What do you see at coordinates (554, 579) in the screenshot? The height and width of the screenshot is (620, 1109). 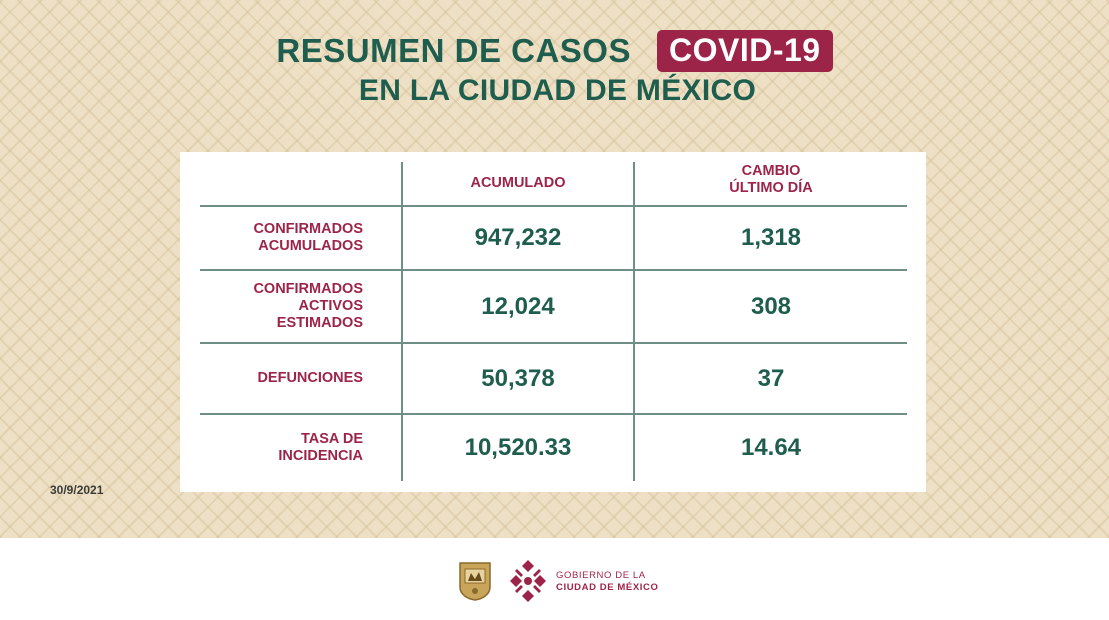 I see `footer: GOBIERNO DE LA CIUDAD DE MÉXICO` at bounding box center [554, 579].